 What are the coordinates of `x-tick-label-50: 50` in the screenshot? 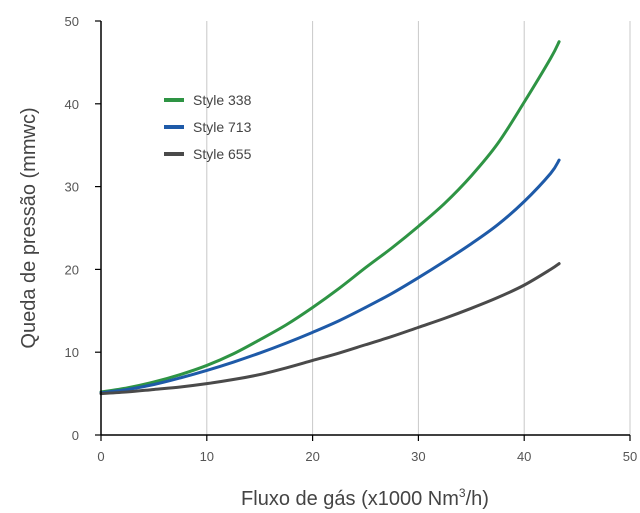 It's located at (630, 456).